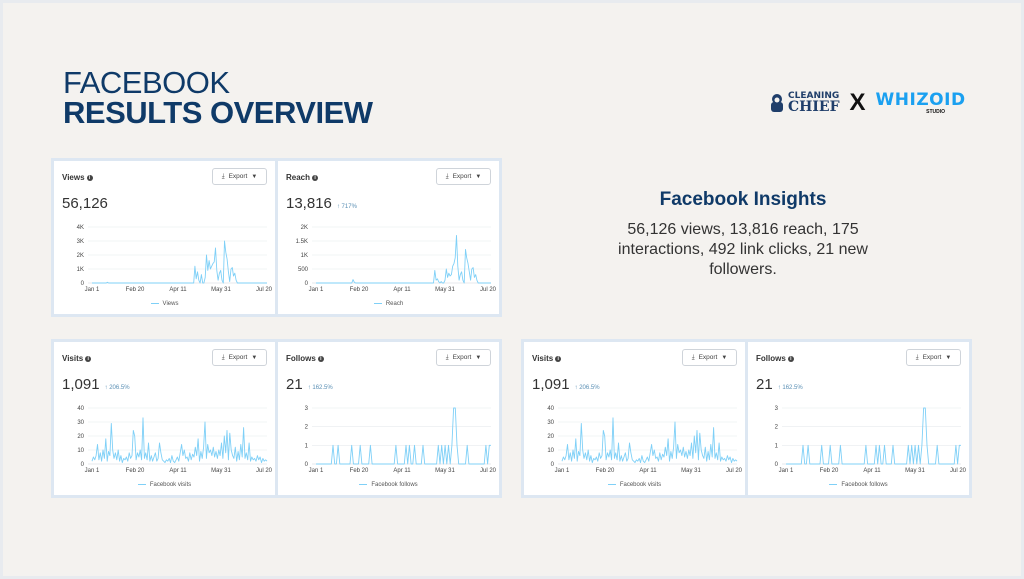 Image resolution: width=1024 pixels, height=579 pixels. What do you see at coordinates (645, 440) in the screenshot?
I see `line-chart: 0 10 20 30 40 Jan 1 Feb 20 Apr 11 May 31 Jul 20` at bounding box center [645, 440].